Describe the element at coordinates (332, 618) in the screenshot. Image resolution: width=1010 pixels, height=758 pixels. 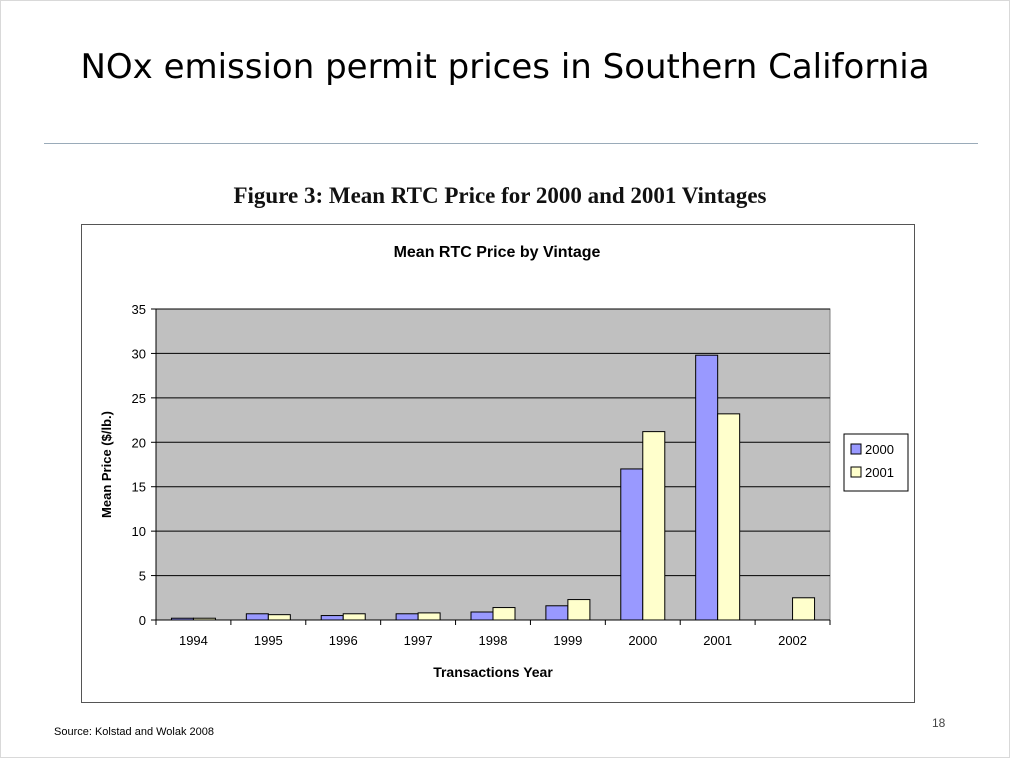
I see `bar-2000-1996` at that location.